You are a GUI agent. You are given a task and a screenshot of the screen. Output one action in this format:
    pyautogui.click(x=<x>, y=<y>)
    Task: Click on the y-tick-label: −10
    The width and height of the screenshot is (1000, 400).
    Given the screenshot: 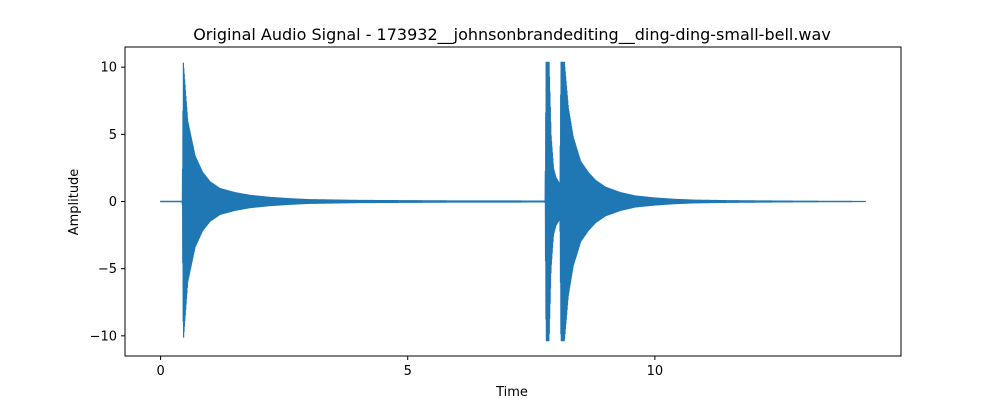 What is the action you would take?
    pyautogui.click(x=103, y=336)
    